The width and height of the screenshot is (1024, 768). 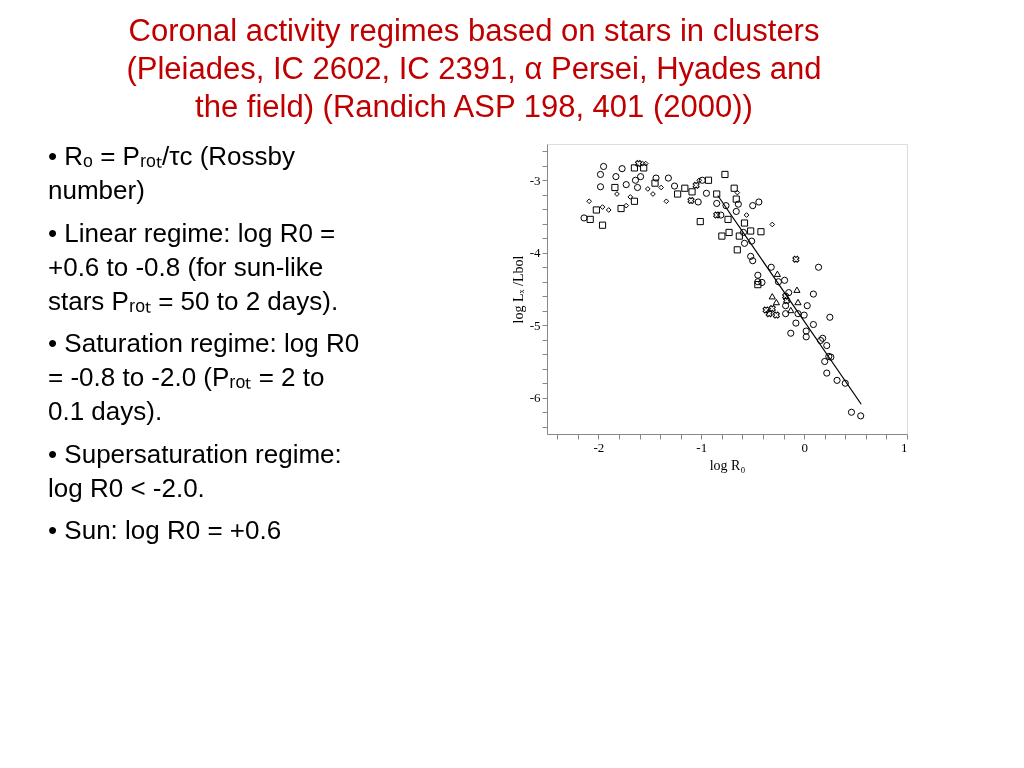 I want to click on x-tick-label: -1, so click(x=702, y=447).